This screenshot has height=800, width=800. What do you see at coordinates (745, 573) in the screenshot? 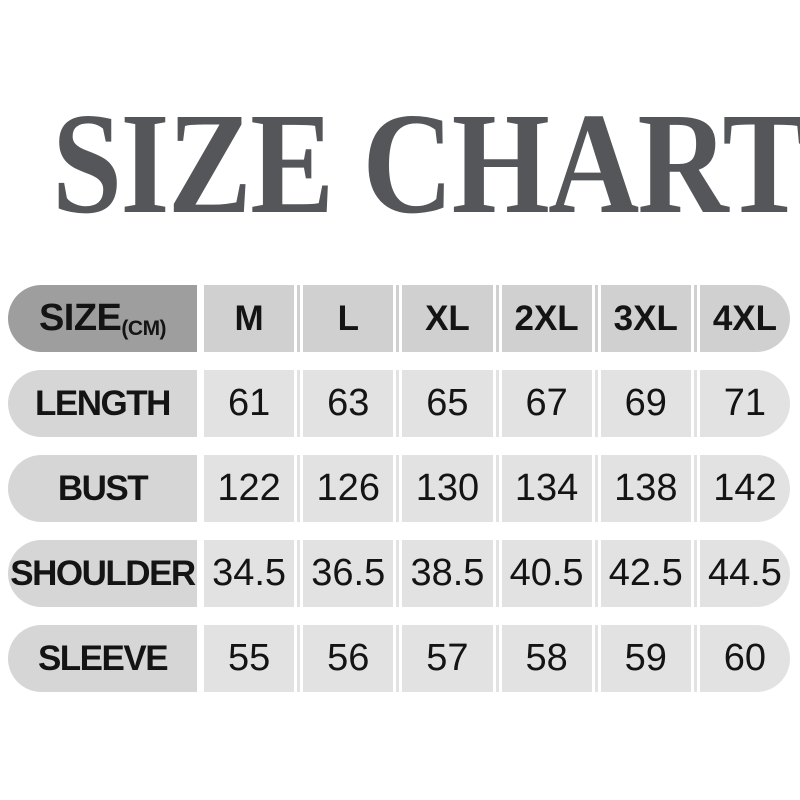
I see `value-cell: 44.5` at bounding box center [745, 573].